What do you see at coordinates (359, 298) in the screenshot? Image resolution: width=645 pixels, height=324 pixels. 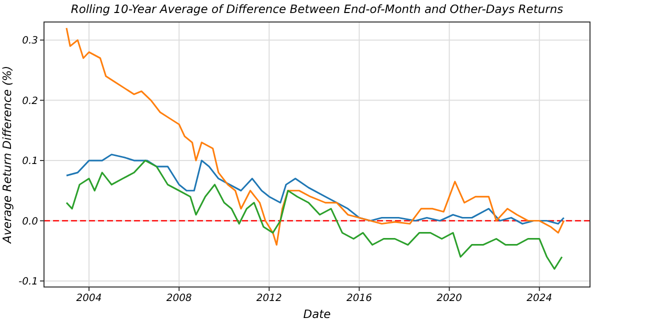 I see `x-tick-label: 2016` at bounding box center [359, 298].